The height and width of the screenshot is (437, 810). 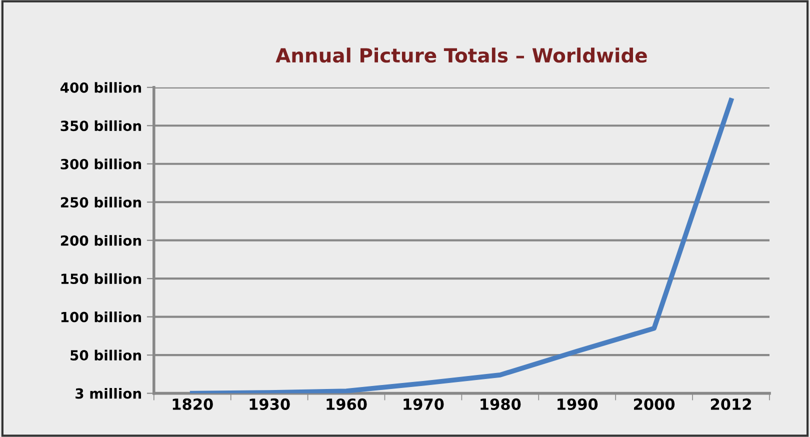 I want to click on y-tick-label: 200 billion, so click(x=101, y=240).